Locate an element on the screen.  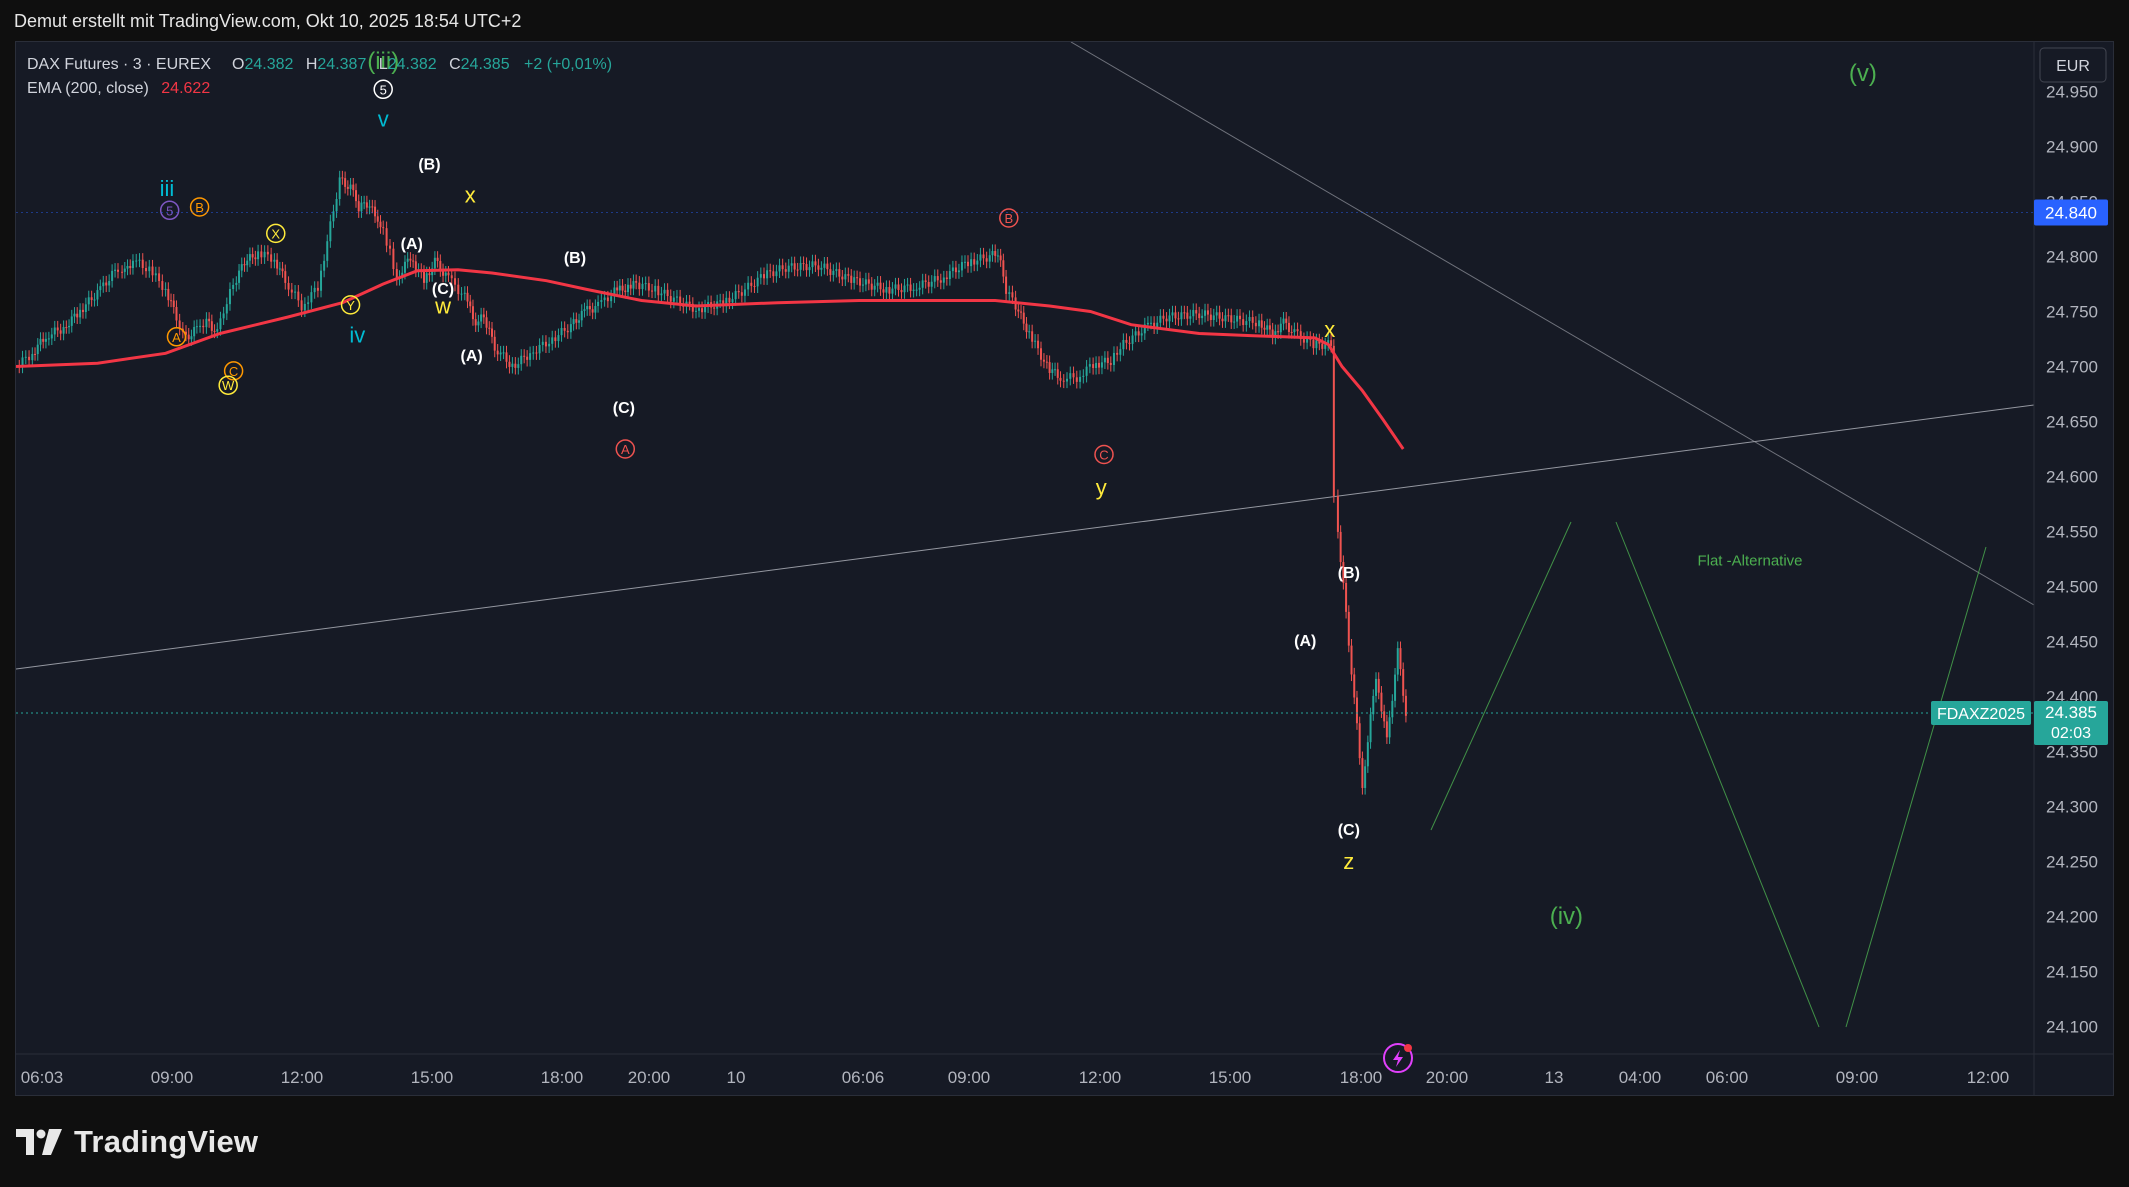
wave-label: B is located at coordinates (1008, 218).